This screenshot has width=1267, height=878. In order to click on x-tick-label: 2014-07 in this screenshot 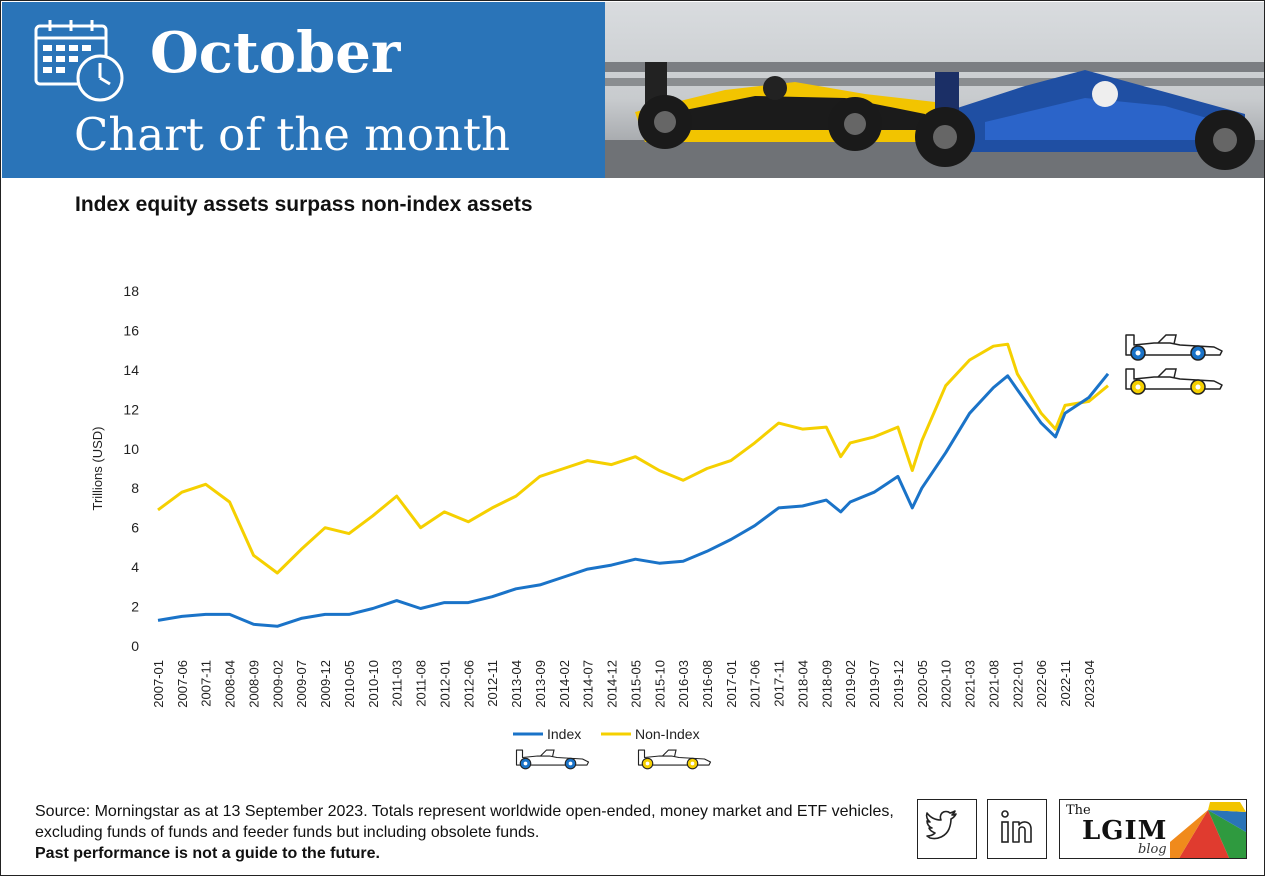, I will do `click(588, 684)`.